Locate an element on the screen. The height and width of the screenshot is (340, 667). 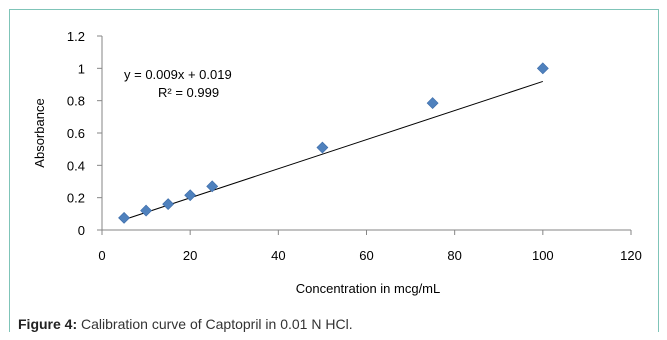
y-tick-label: 0.8 is located at coordinates (76, 101).